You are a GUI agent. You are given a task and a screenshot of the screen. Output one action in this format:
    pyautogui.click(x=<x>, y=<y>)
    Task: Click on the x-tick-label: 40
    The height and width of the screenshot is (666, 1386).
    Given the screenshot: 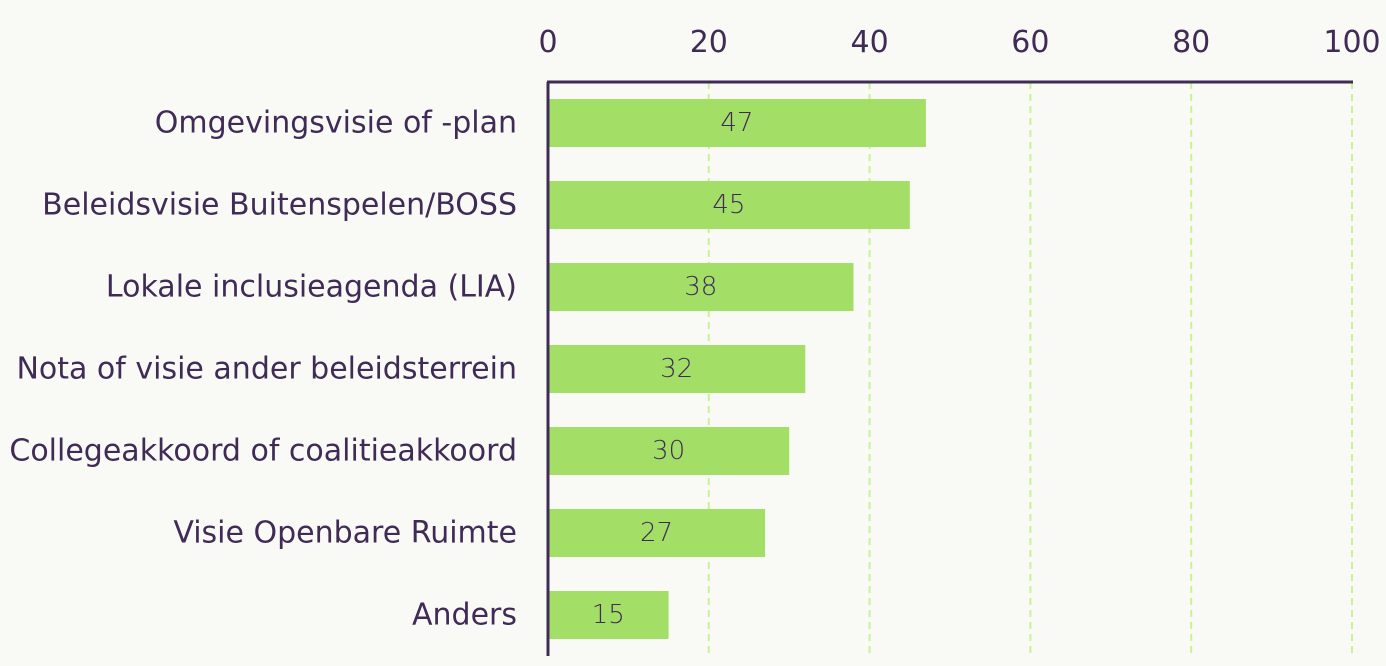 What is the action you would take?
    pyautogui.click(x=870, y=42)
    